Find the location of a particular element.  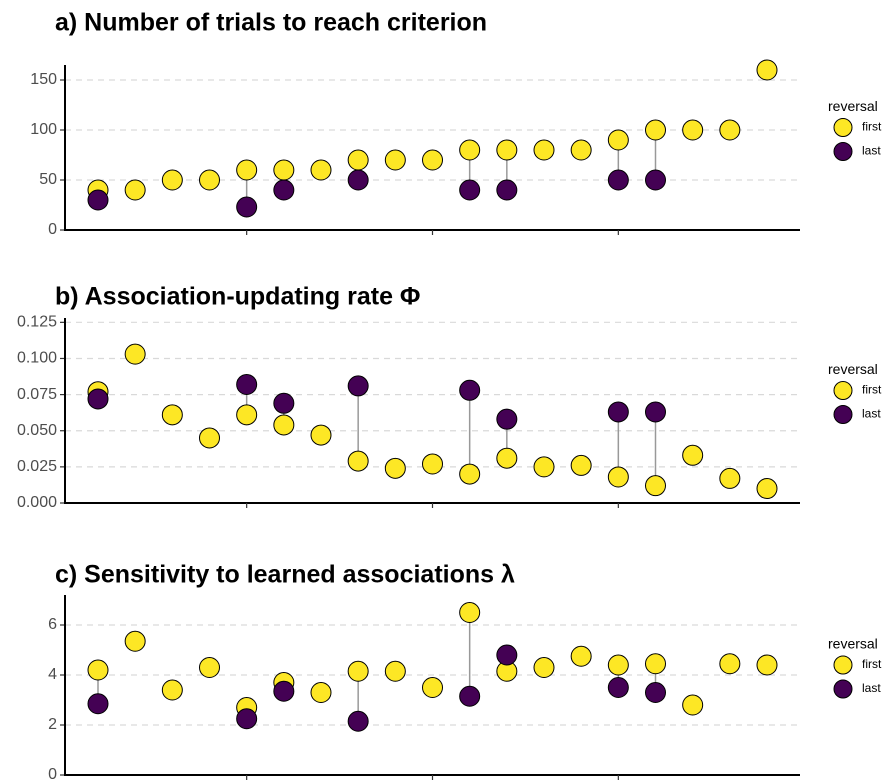

chart-title: c) Sensitivity to learned associations λ is located at coordinates (285, 575).